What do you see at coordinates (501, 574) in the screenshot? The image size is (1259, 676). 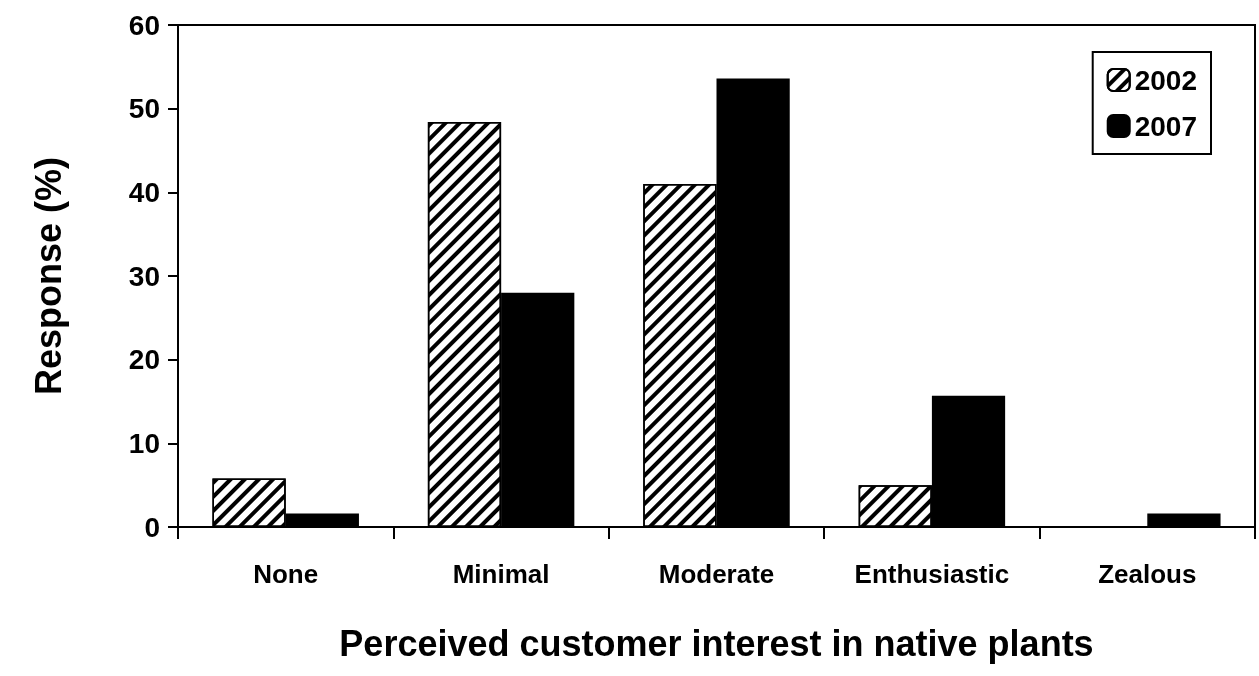 I see `x-tick-label: Minimal` at bounding box center [501, 574].